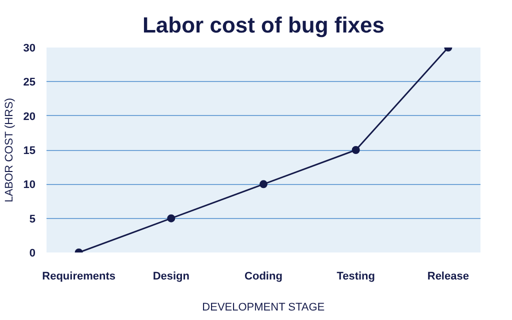  I want to click on y-tick-label: 0, so click(32, 254).